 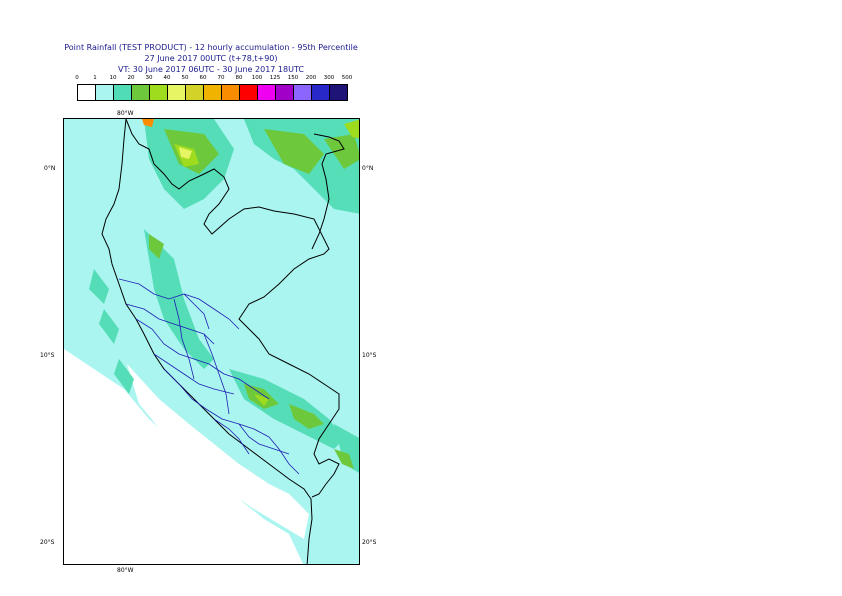 What do you see at coordinates (167, 78) in the screenshot?
I see `legend-label: 40` at bounding box center [167, 78].